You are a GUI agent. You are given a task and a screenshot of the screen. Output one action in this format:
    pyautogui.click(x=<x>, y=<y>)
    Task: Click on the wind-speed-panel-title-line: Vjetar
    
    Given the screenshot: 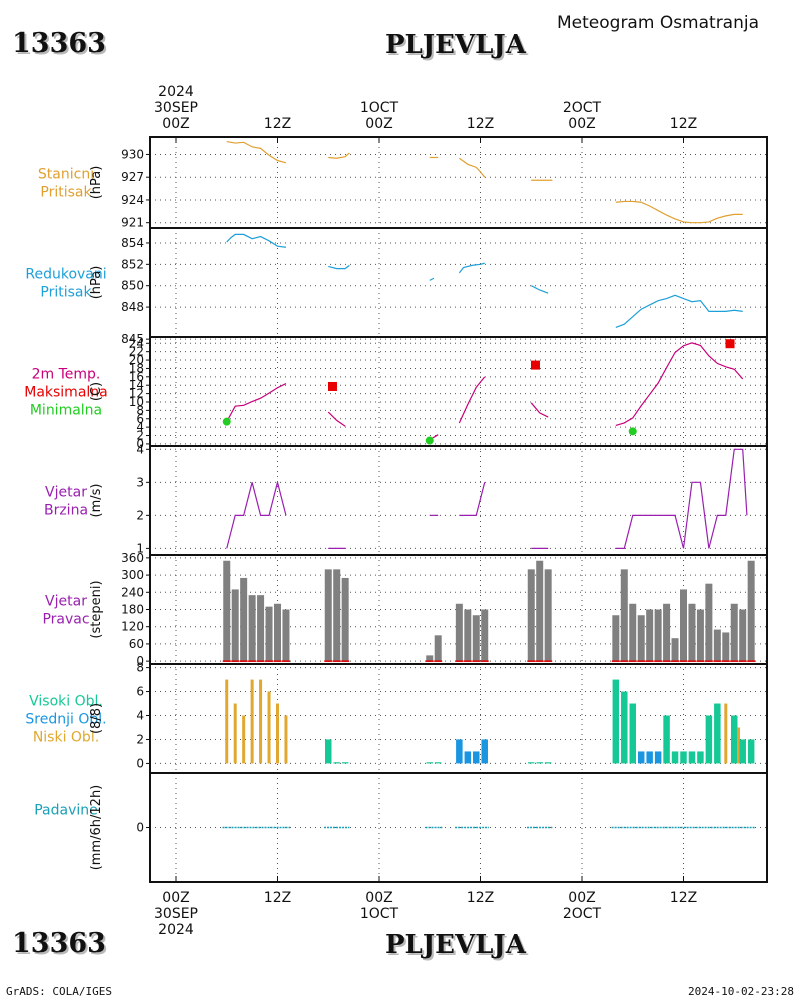 What is the action you would take?
    pyautogui.click(x=66, y=493)
    